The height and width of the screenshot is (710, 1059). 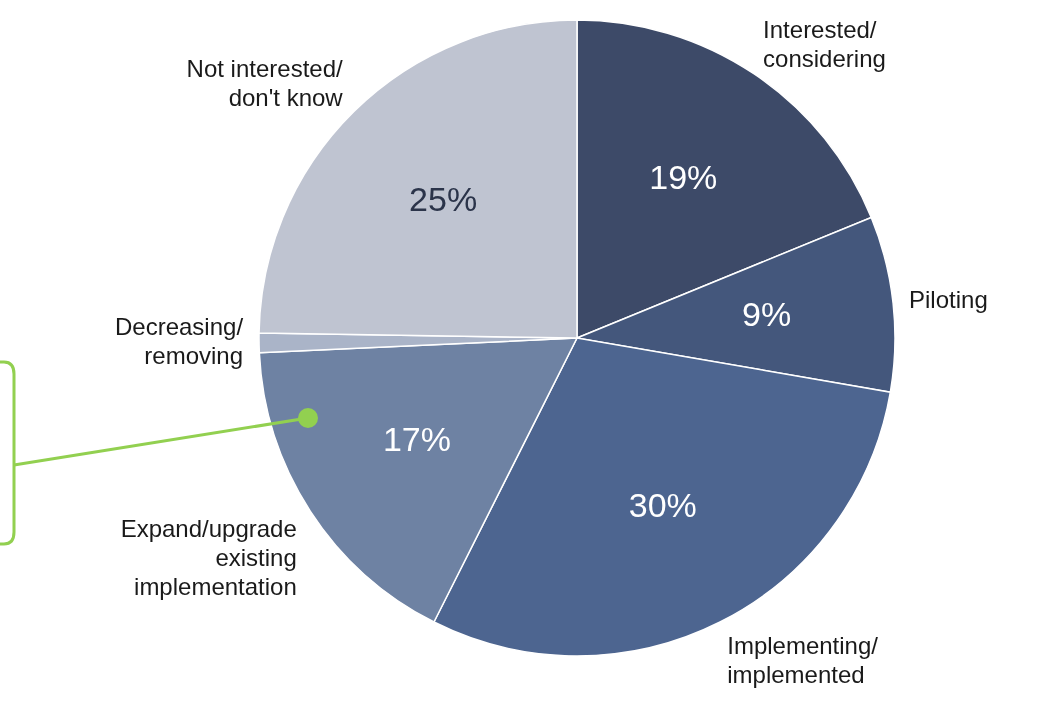 What do you see at coordinates (179, 341) in the screenshot?
I see `slice-label: Decreasing/ removing` at bounding box center [179, 341].